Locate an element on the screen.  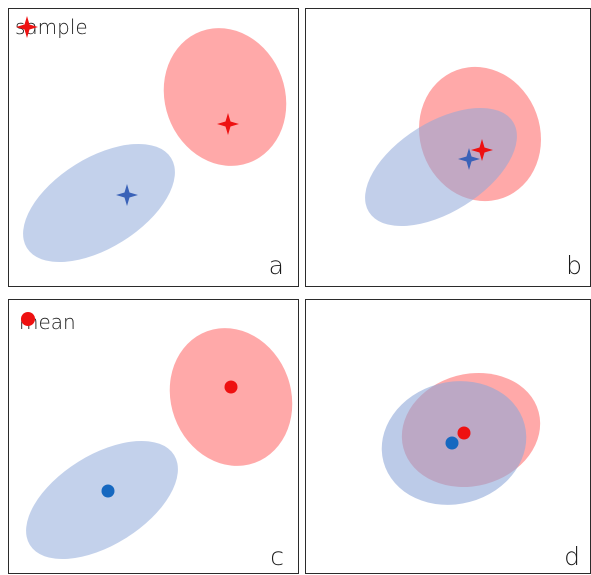
dot-icon is located at coordinates (28, 319).